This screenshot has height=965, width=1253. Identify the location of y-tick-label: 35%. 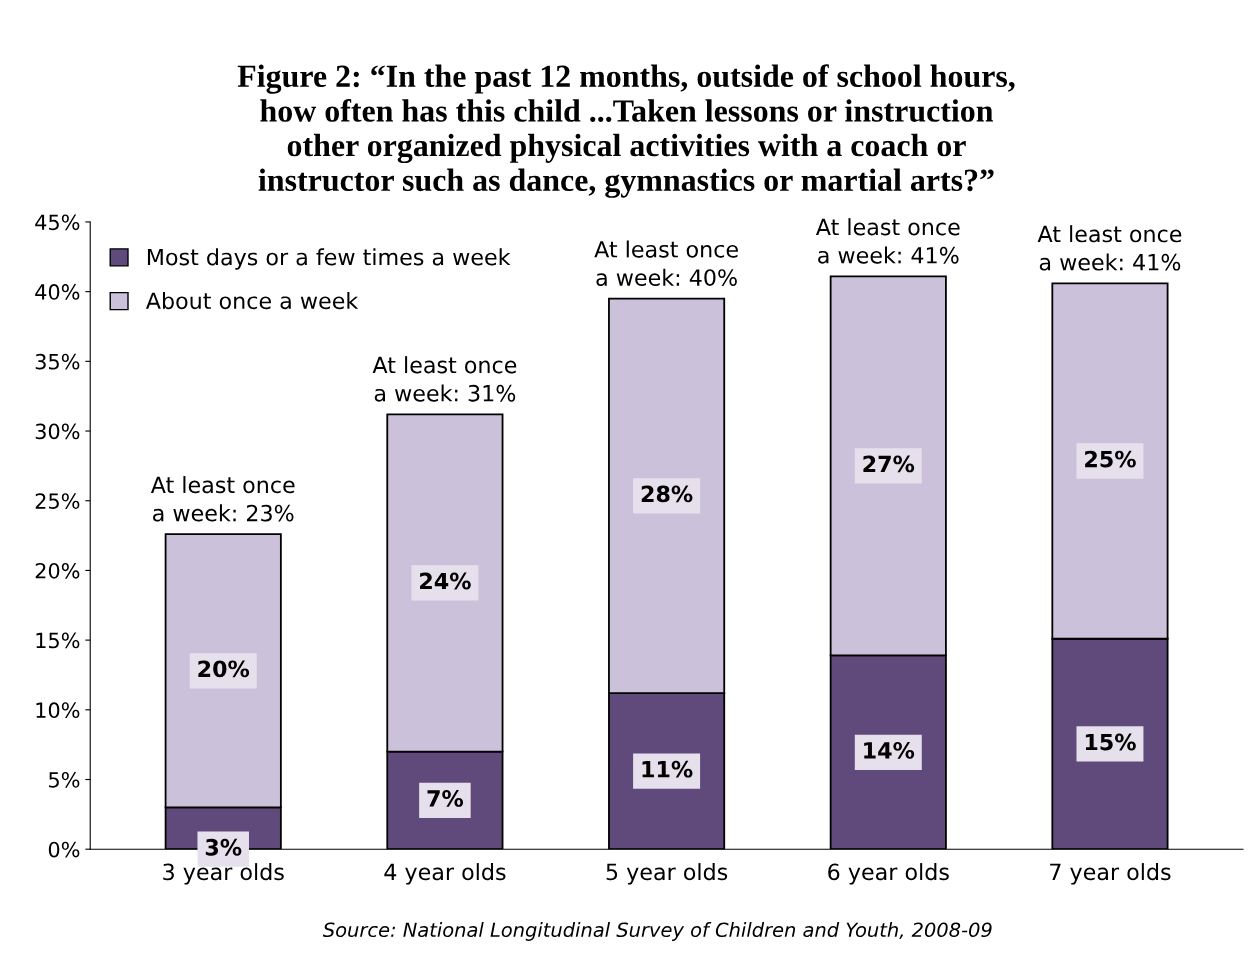
(57, 361).